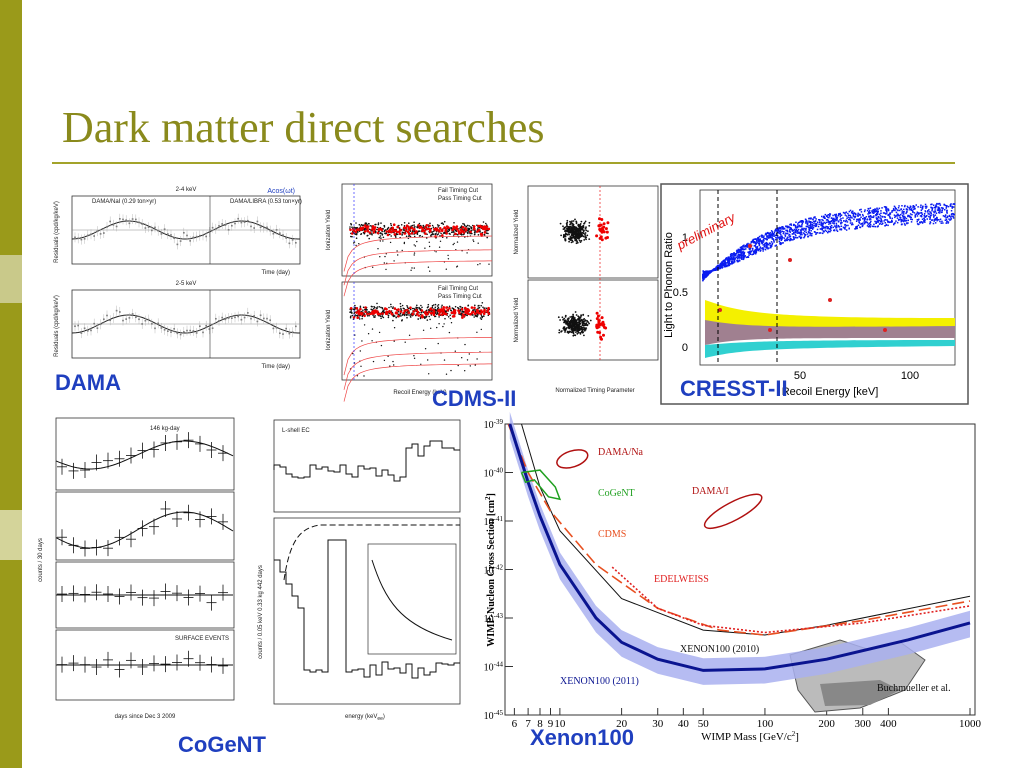 This screenshot has height=768, width=1024. Describe the element at coordinates (622, 724) in the screenshot. I see `x-tick-label: 20` at that location.